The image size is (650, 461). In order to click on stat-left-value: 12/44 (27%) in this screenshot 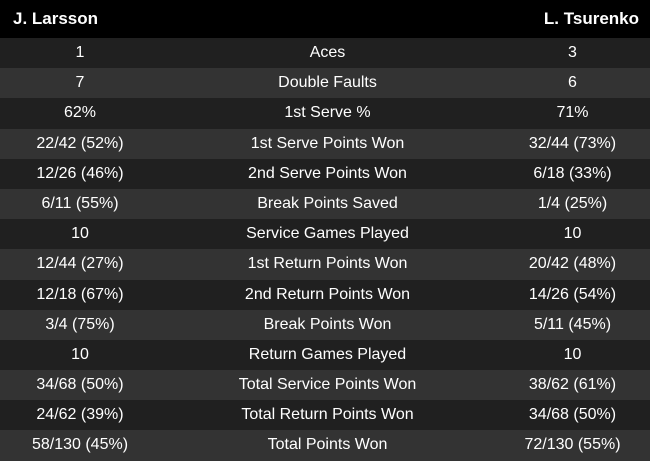, I will do `click(80, 264)`.